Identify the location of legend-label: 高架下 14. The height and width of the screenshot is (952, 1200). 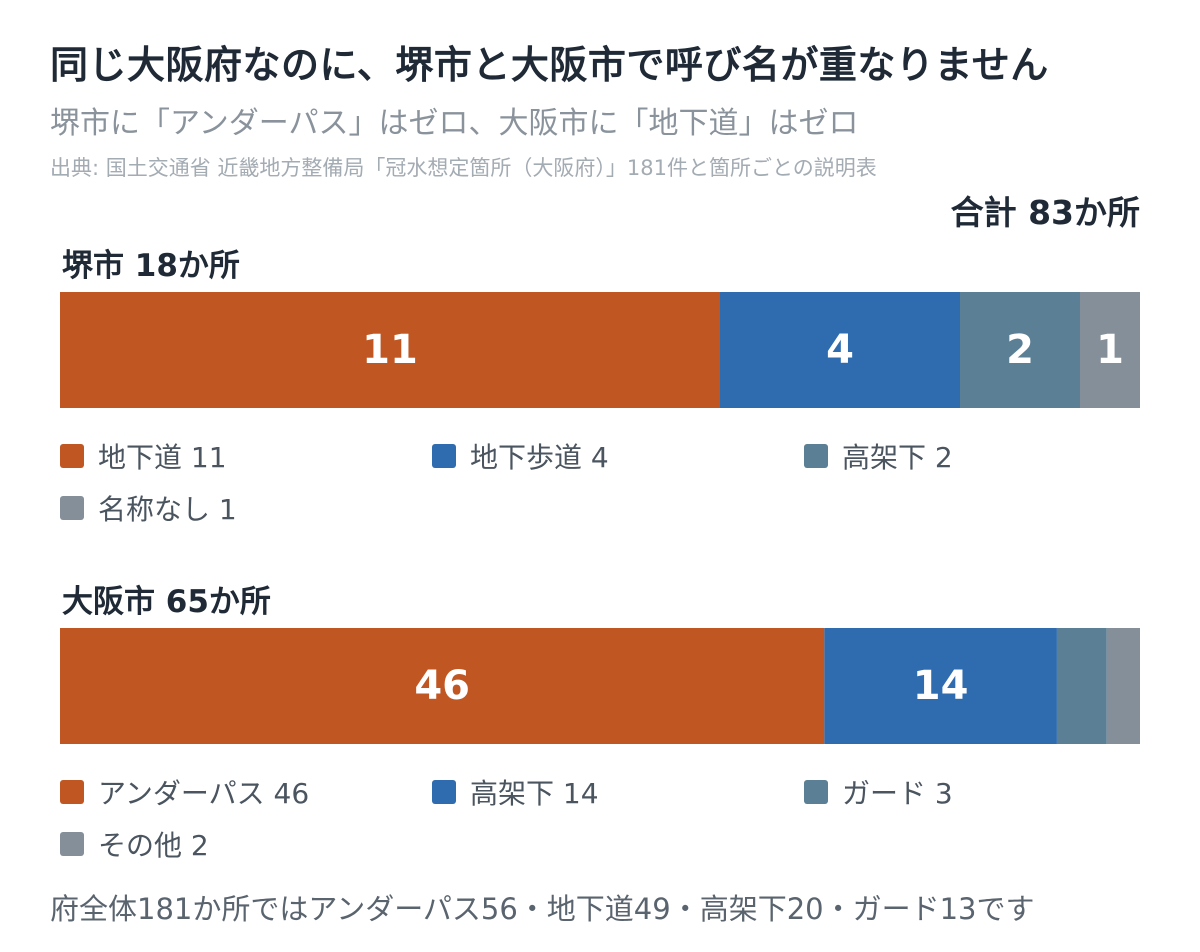
(534, 793).